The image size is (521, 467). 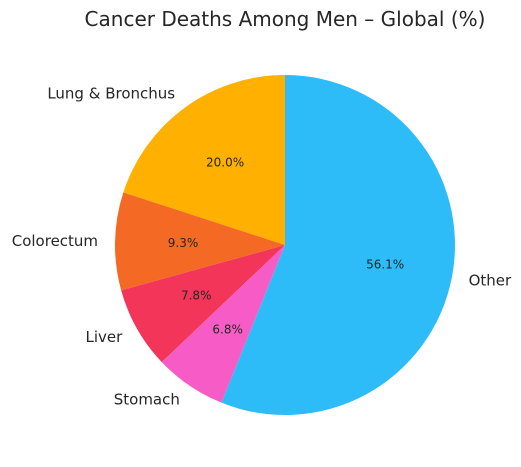 What do you see at coordinates (183, 243) in the screenshot?
I see `pct-label-colorectum: 9.3%` at bounding box center [183, 243].